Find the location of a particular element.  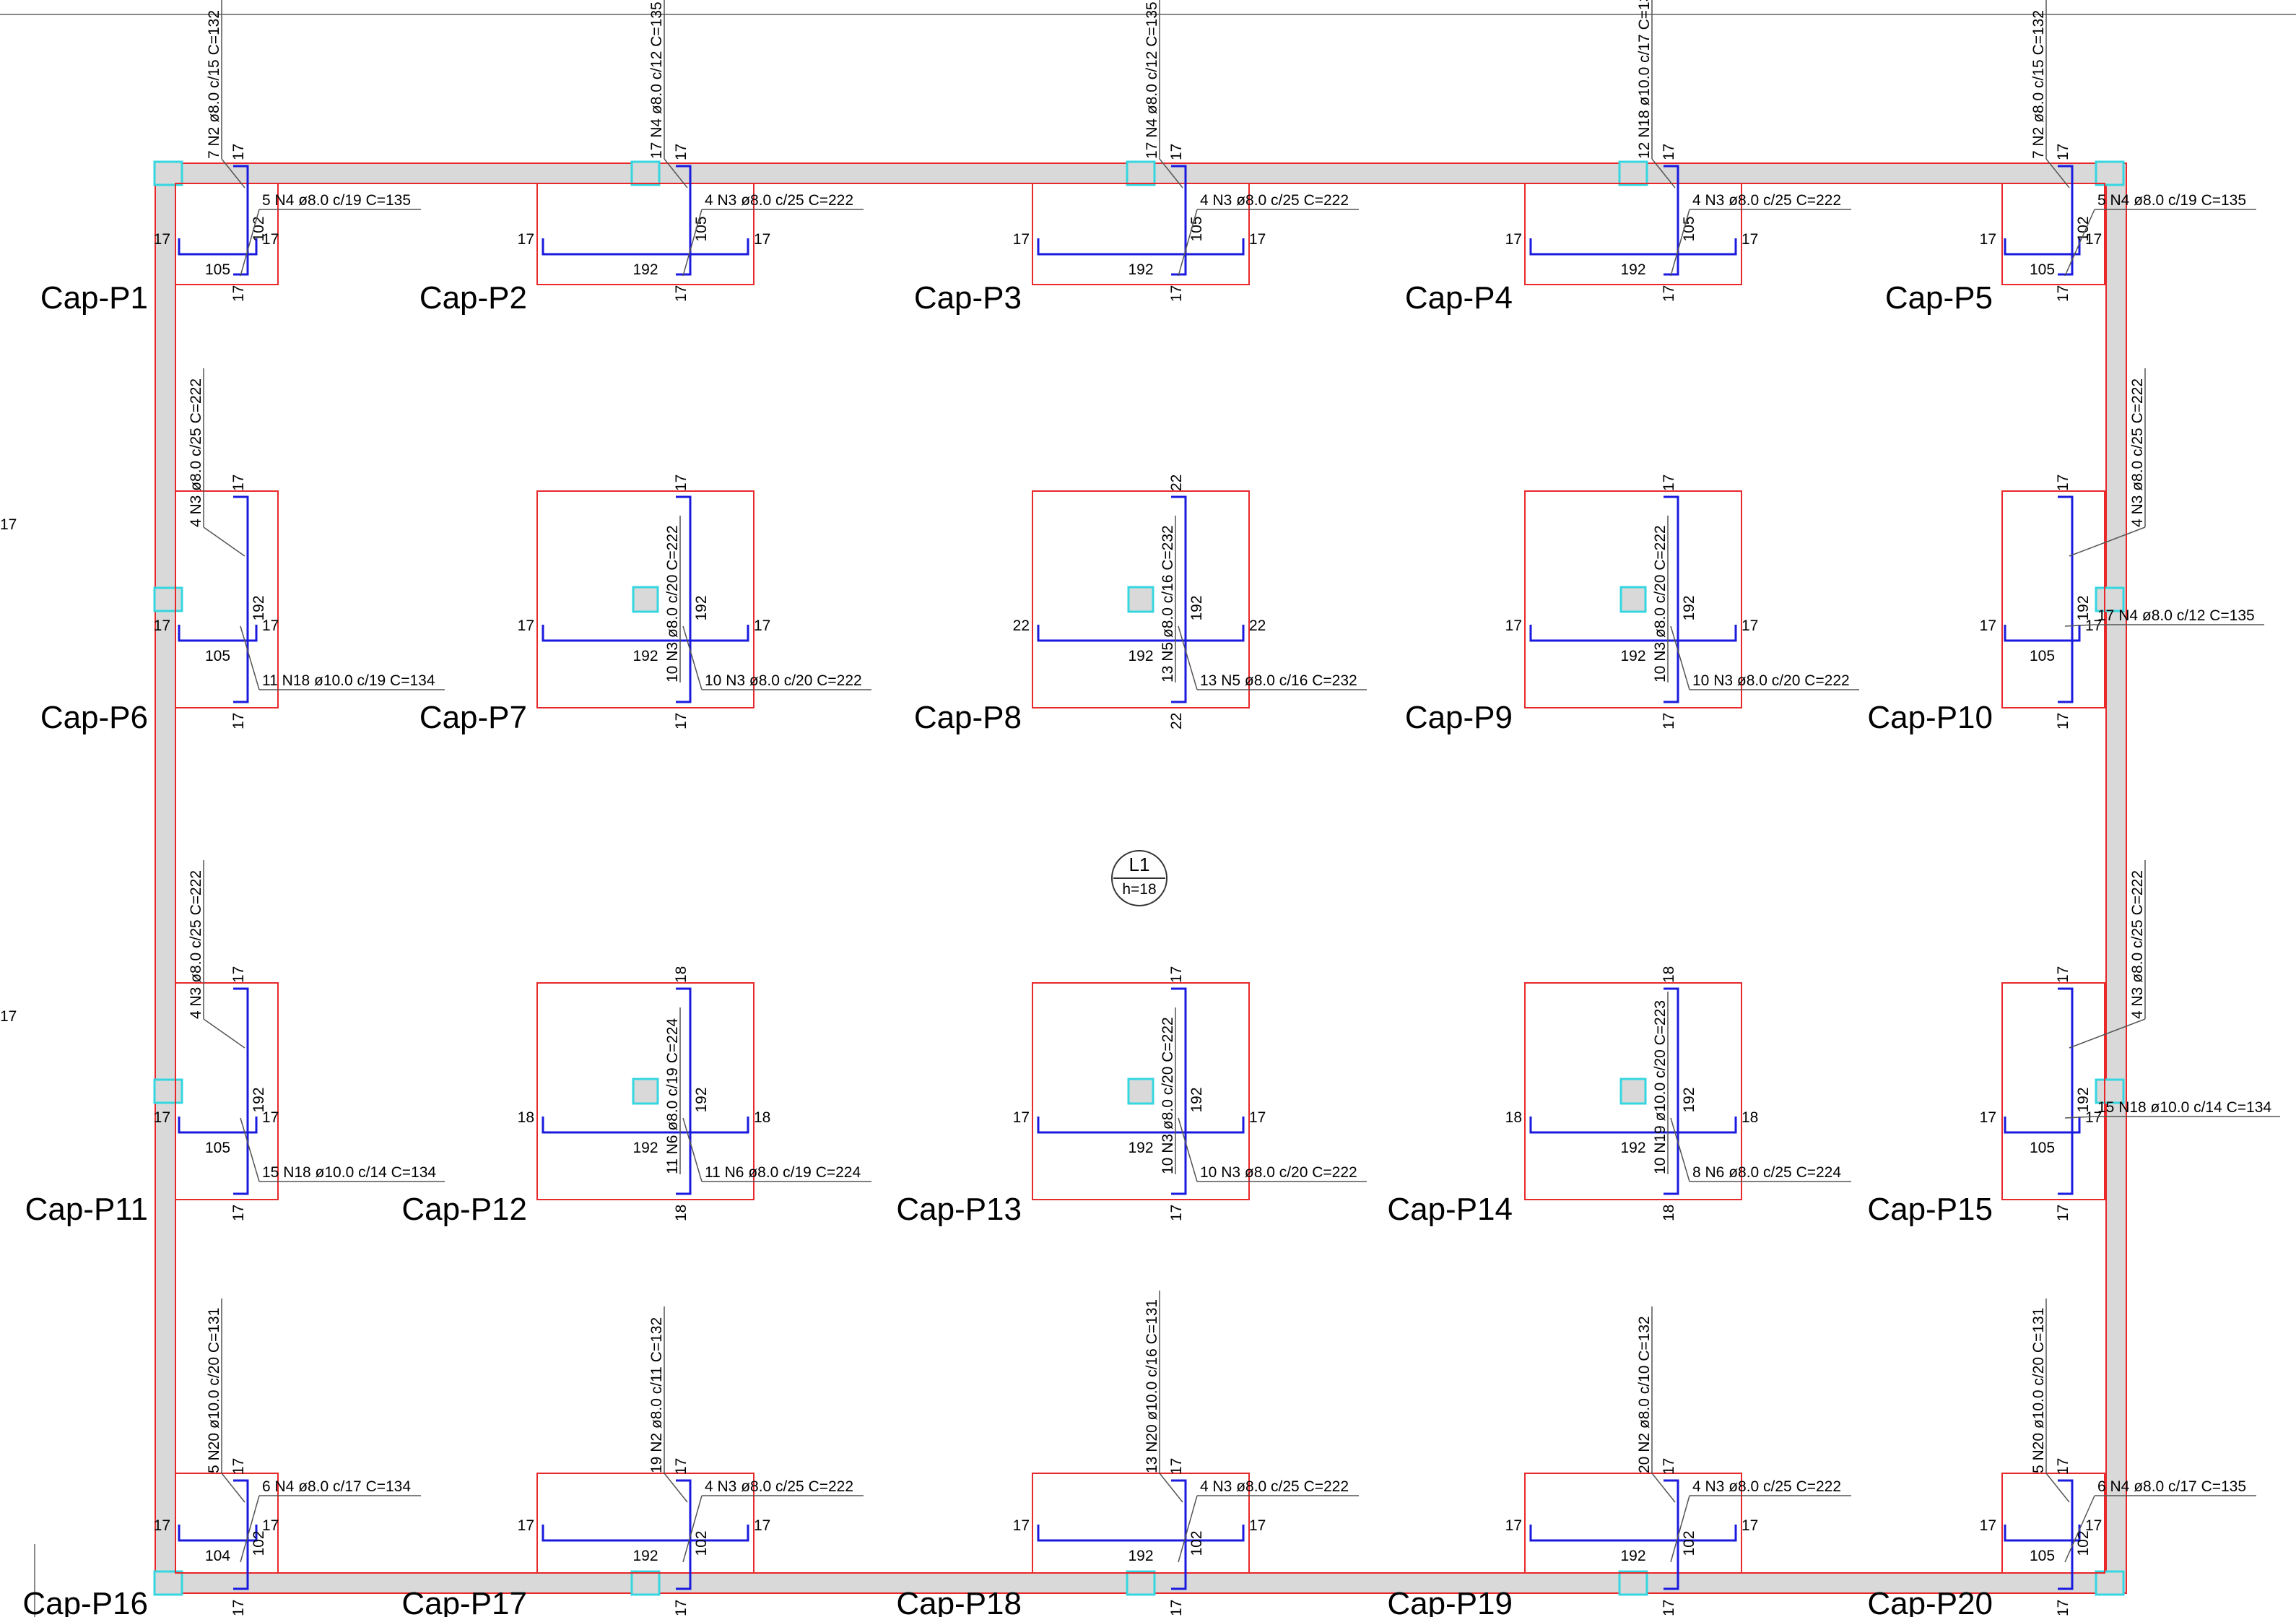

beam-left is located at coordinates (165, 878).